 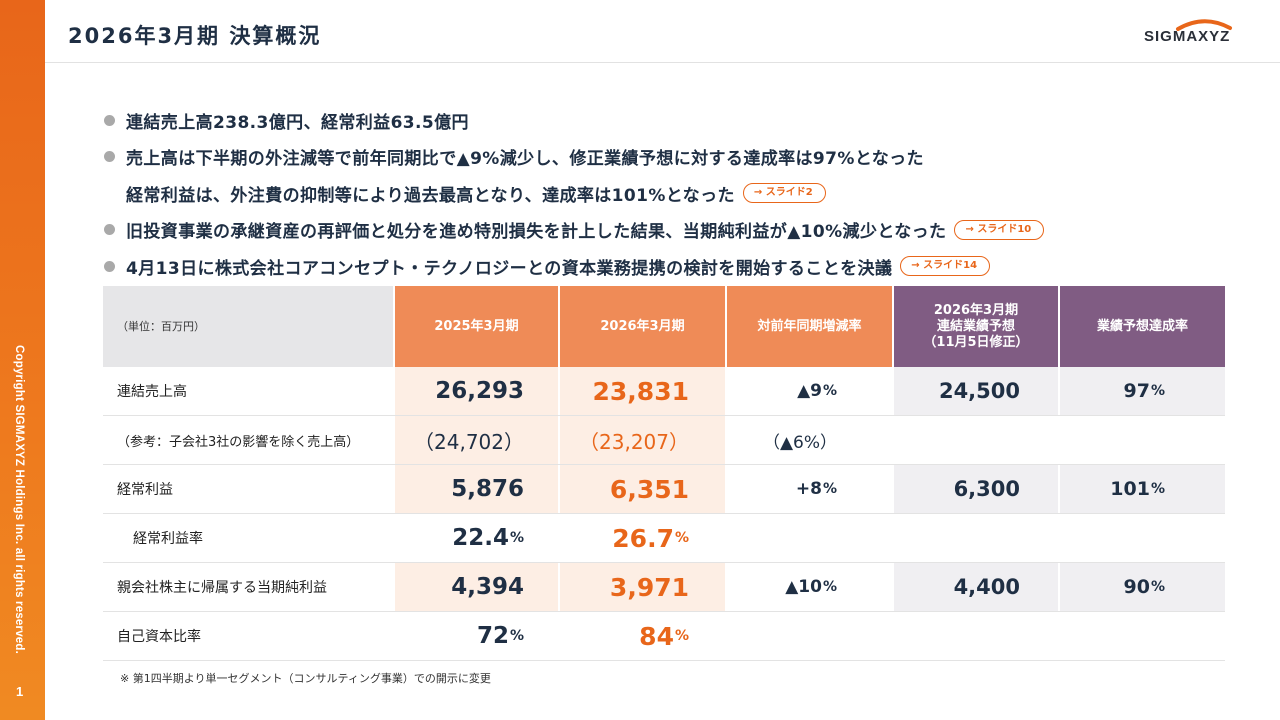 What do you see at coordinates (305, 678) in the screenshot?
I see `footnote: ※ 第1四半期より単一セグメント（コンサルティング事業）での開示に変更` at bounding box center [305, 678].